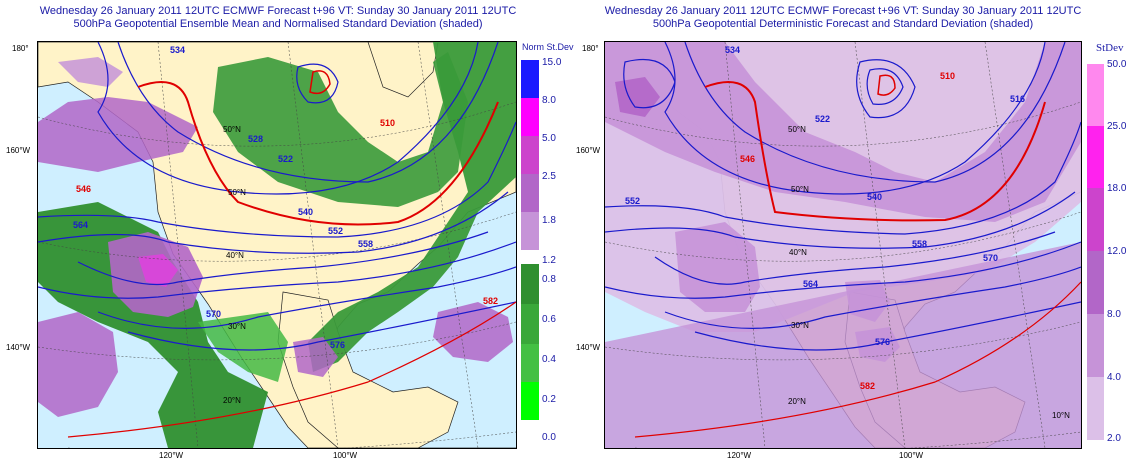 The image size is (1139, 467). Describe the element at coordinates (1117, 64) in the screenshot. I see `right-legend-label: 50.0` at that location.